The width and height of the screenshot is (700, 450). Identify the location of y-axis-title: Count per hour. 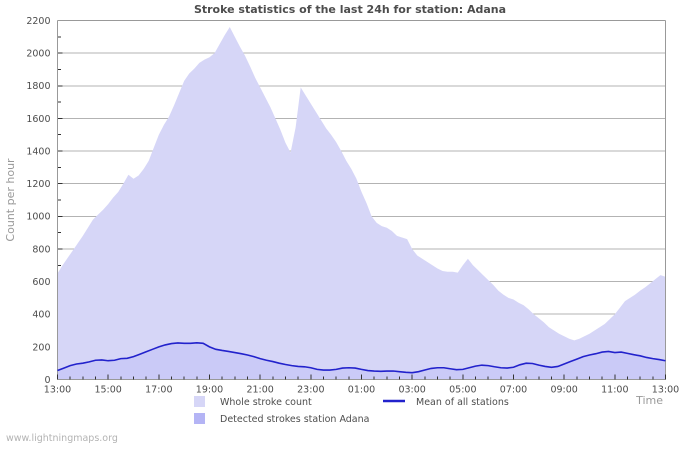
(10, 200).